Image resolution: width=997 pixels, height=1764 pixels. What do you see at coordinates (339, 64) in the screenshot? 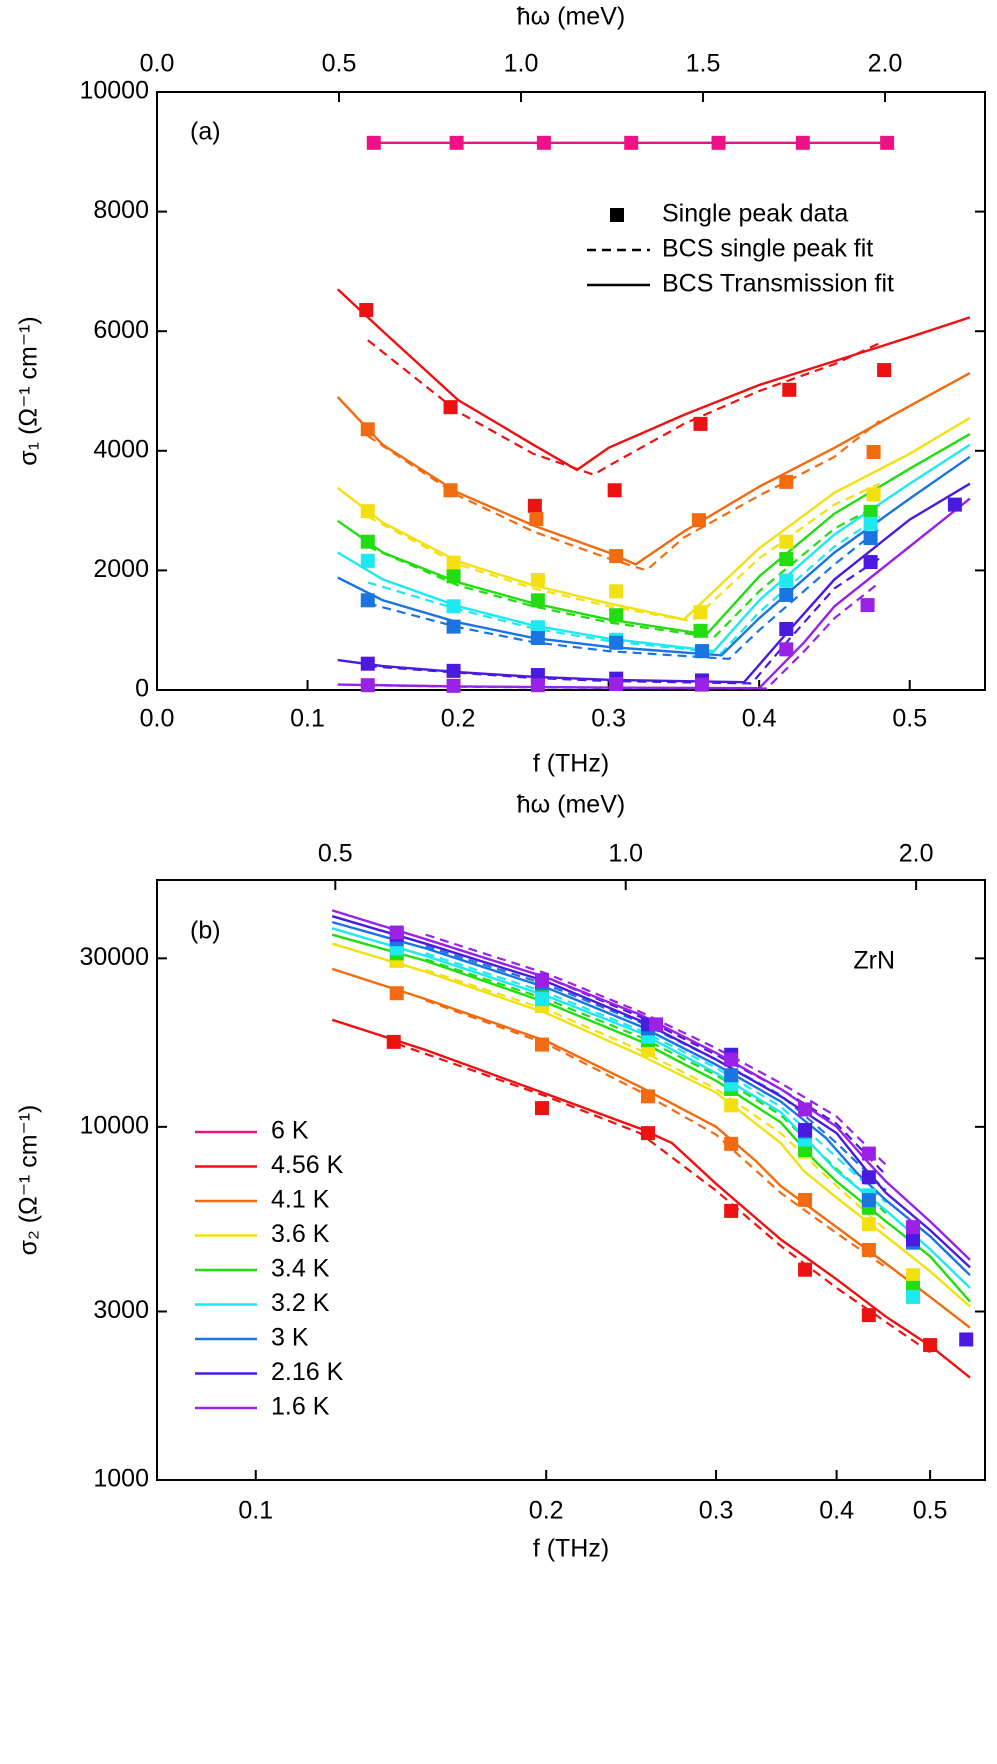
I see `x2-tick-label: 0.5` at bounding box center [339, 64].